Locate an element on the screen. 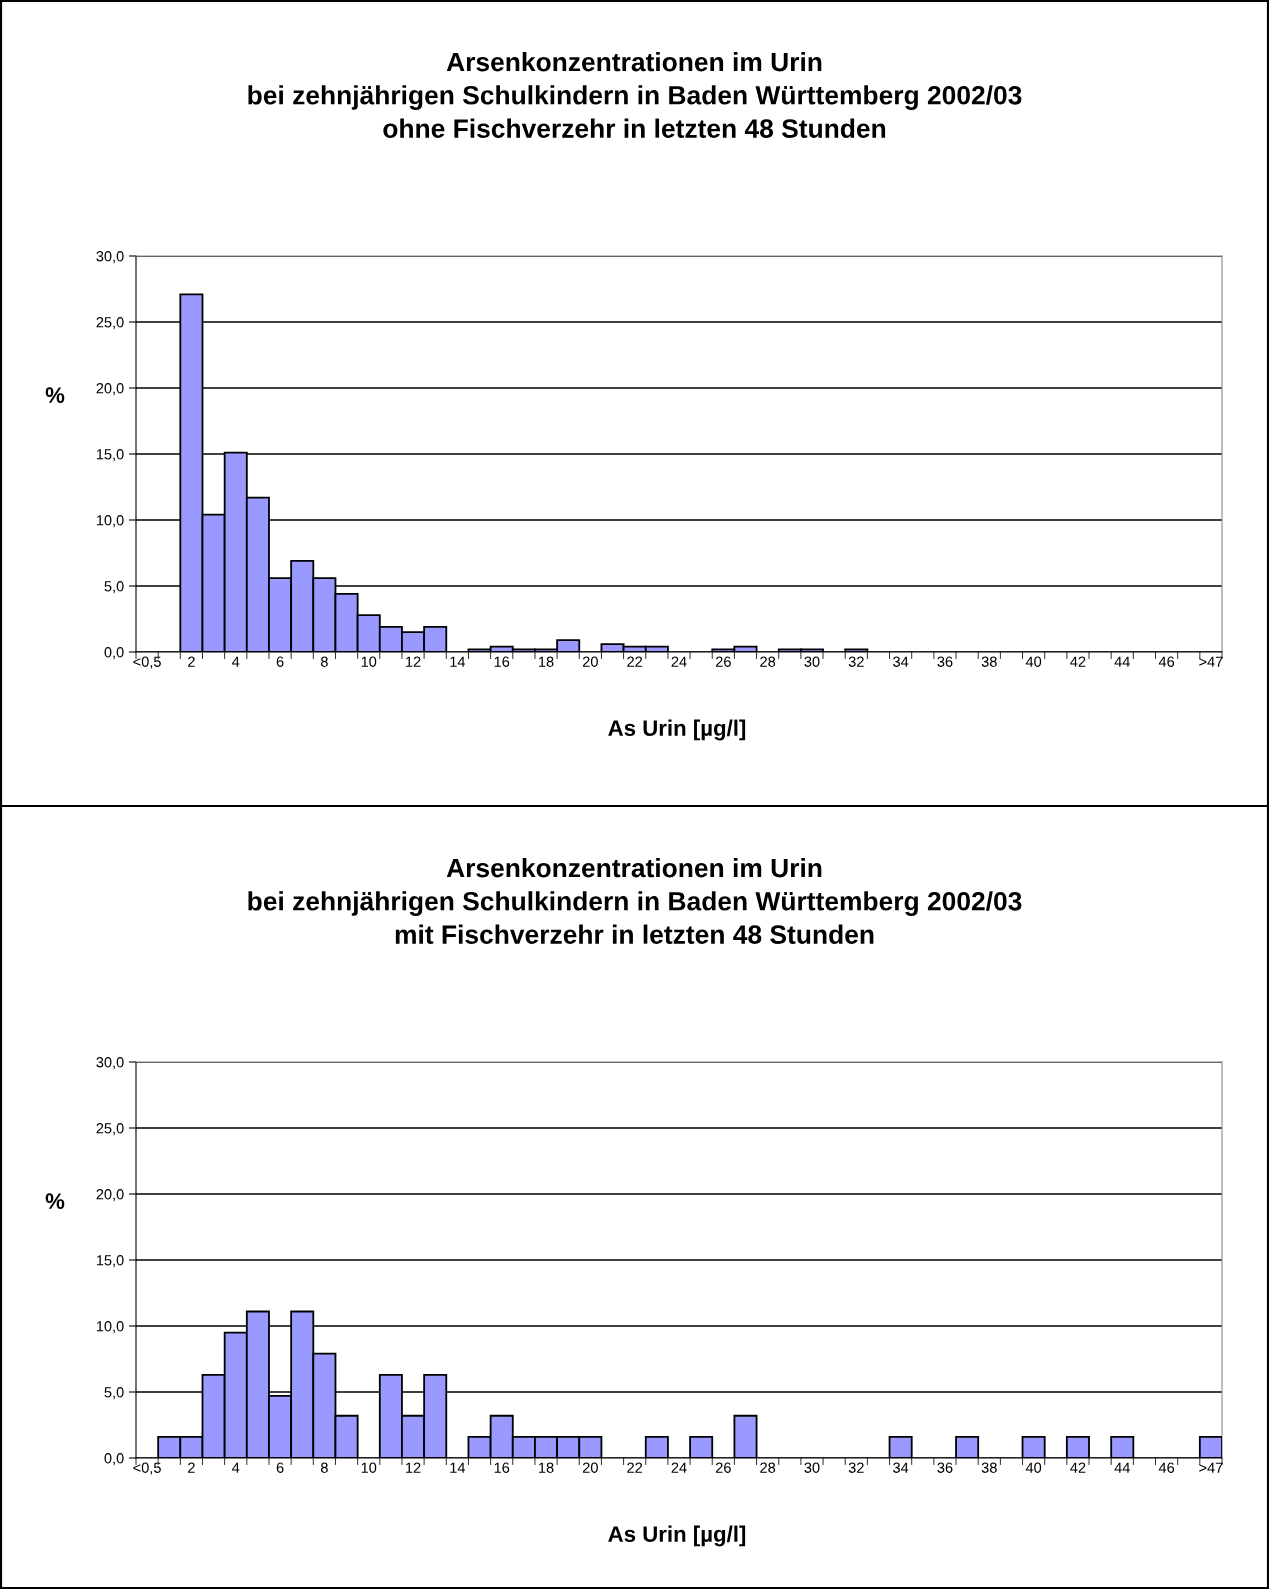  chart-title: Arsenkonzentrationen im Urin bei zehnjährigen Schulkindern in Baden Württemberg 2002/03 mit Fischverzehr in letzten 48 Stunden is located at coordinates (635, 901).